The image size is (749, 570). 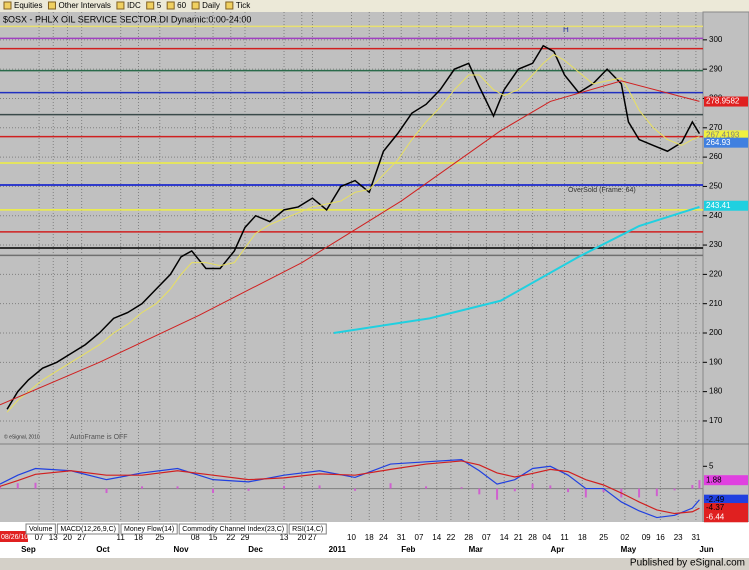 What do you see at coordinates (99, 437) in the screenshot?
I see `annotation: AutoFrame is OFF` at bounding box center [99, 437].